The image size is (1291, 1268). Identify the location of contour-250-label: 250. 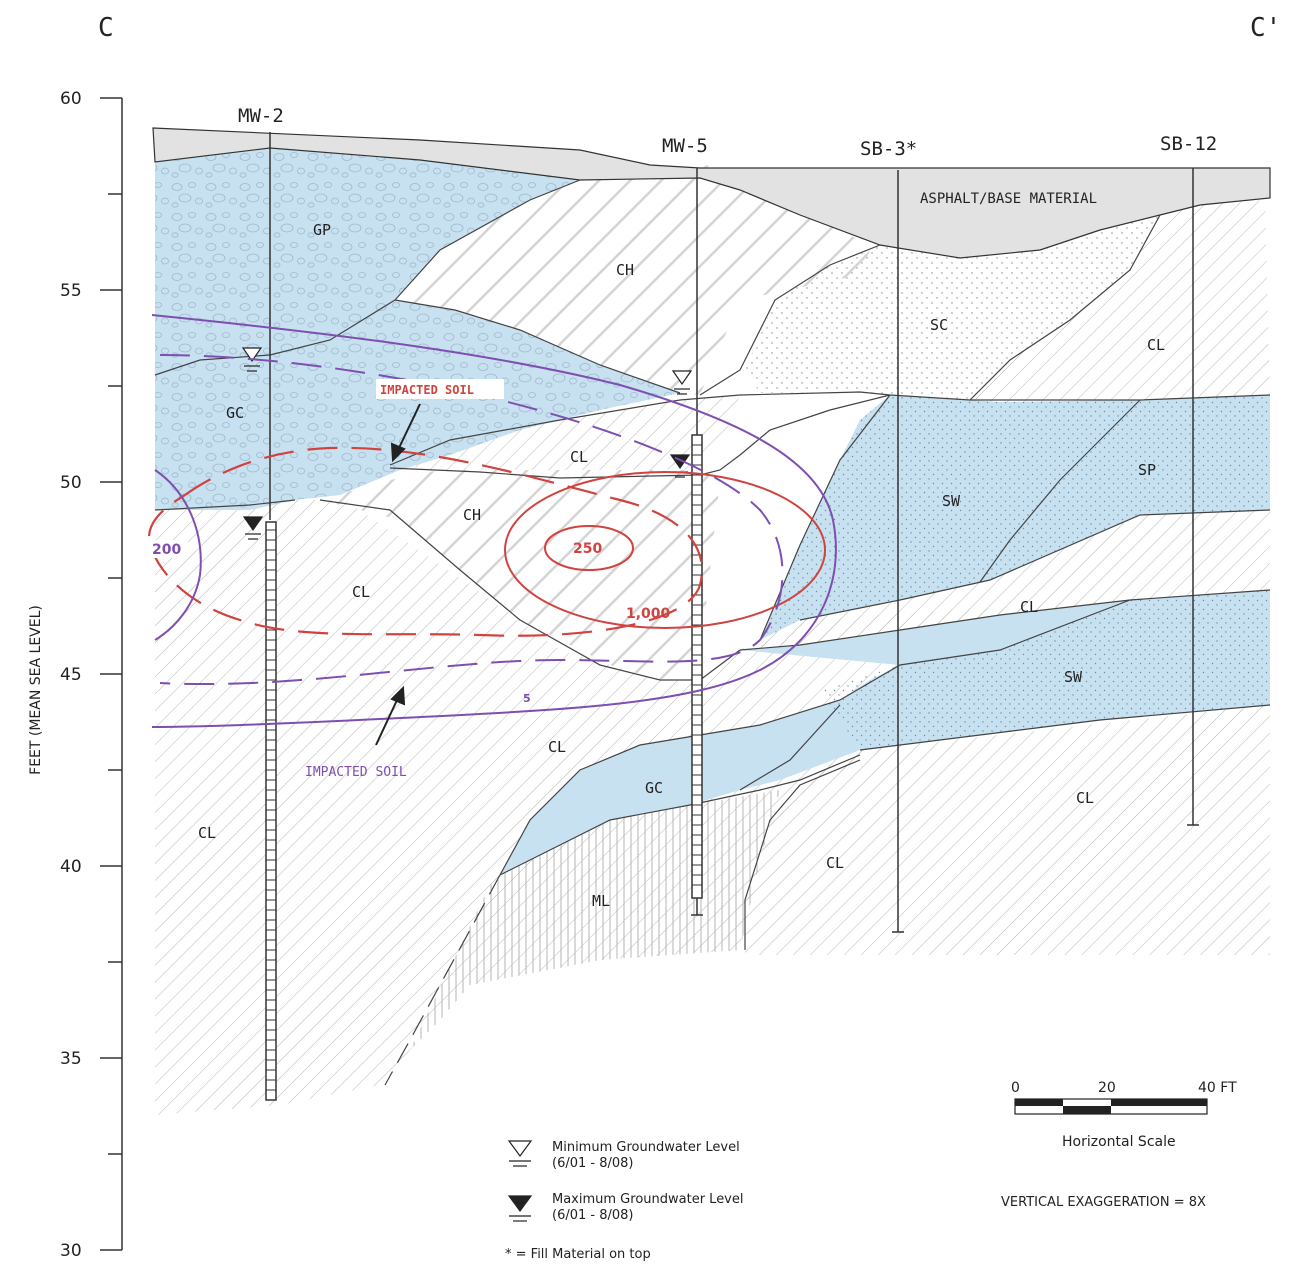
(587, 549).